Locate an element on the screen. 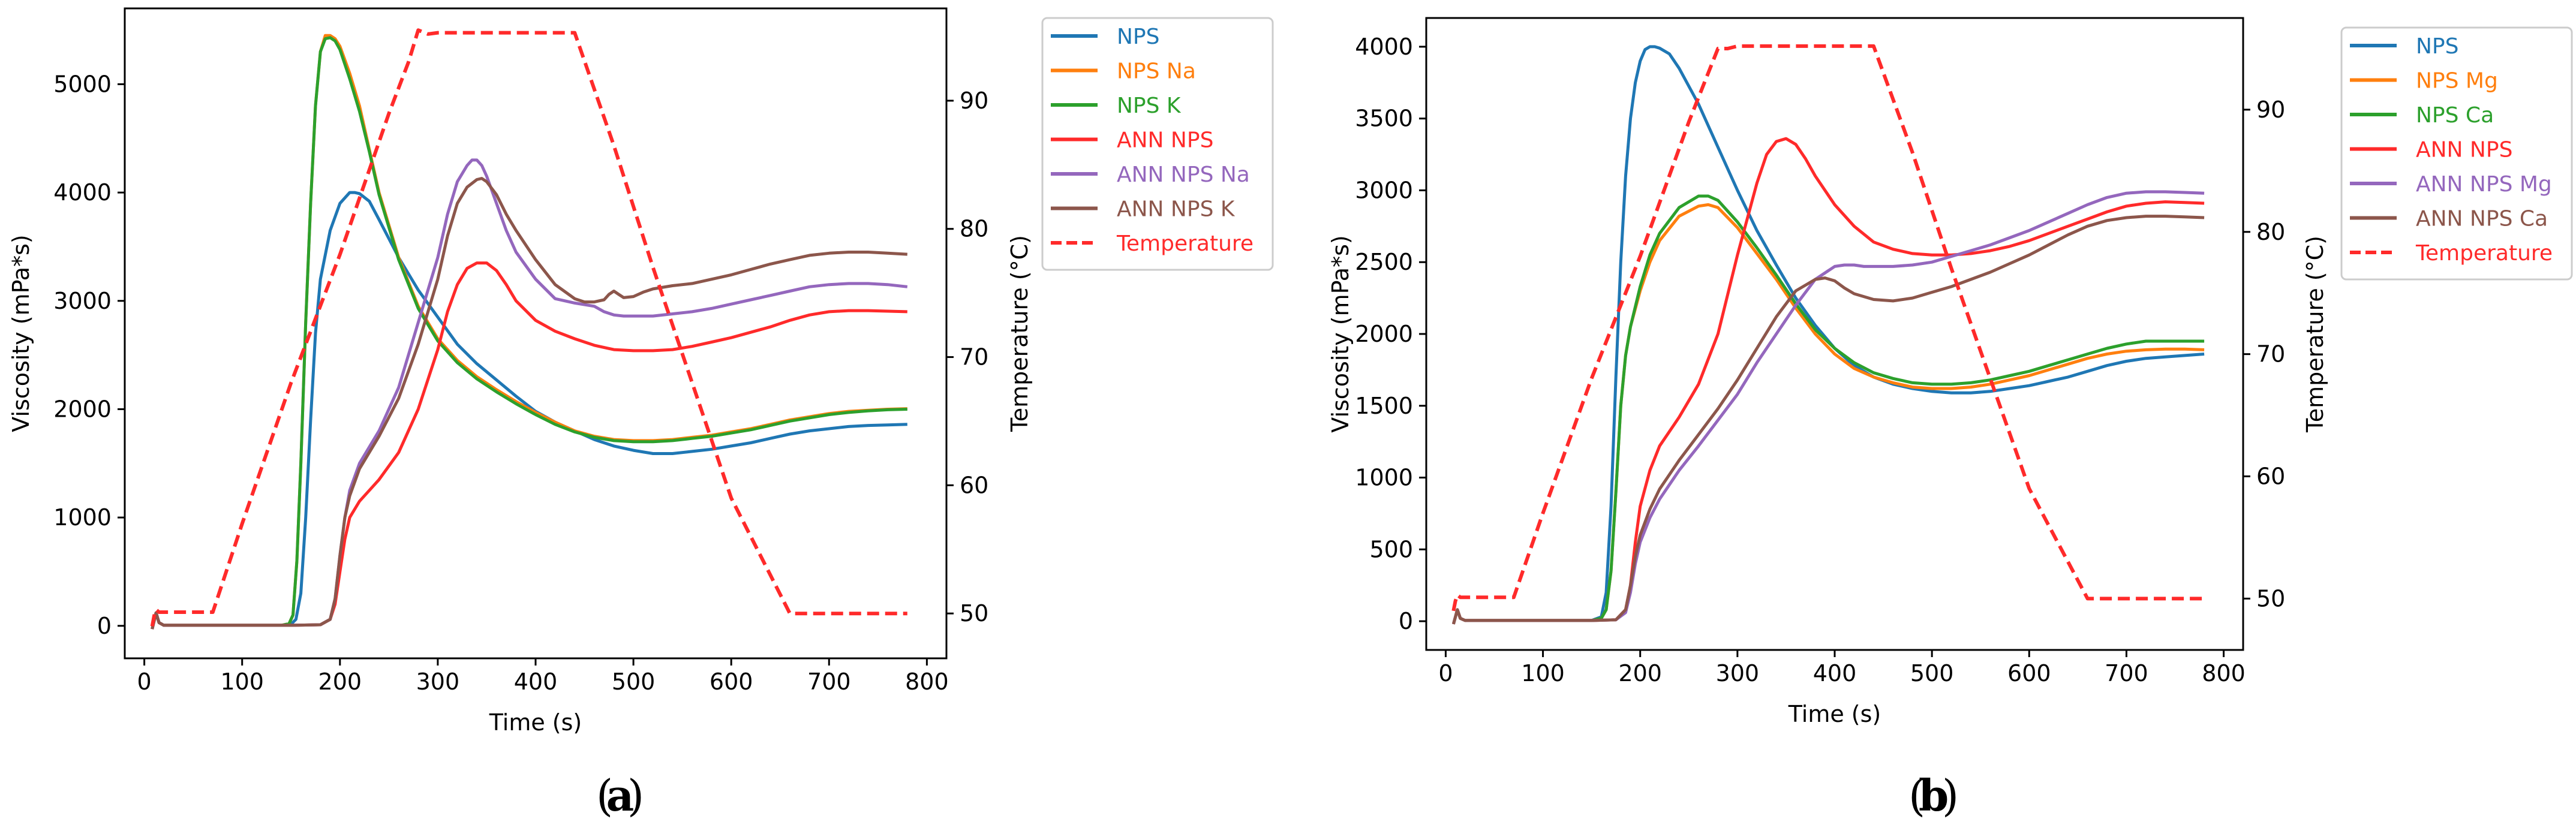 Image resolution: width=2576 pixels, height=831 pixels. legend-label: ANN NPS Na is located at coordinates (1184, 174).